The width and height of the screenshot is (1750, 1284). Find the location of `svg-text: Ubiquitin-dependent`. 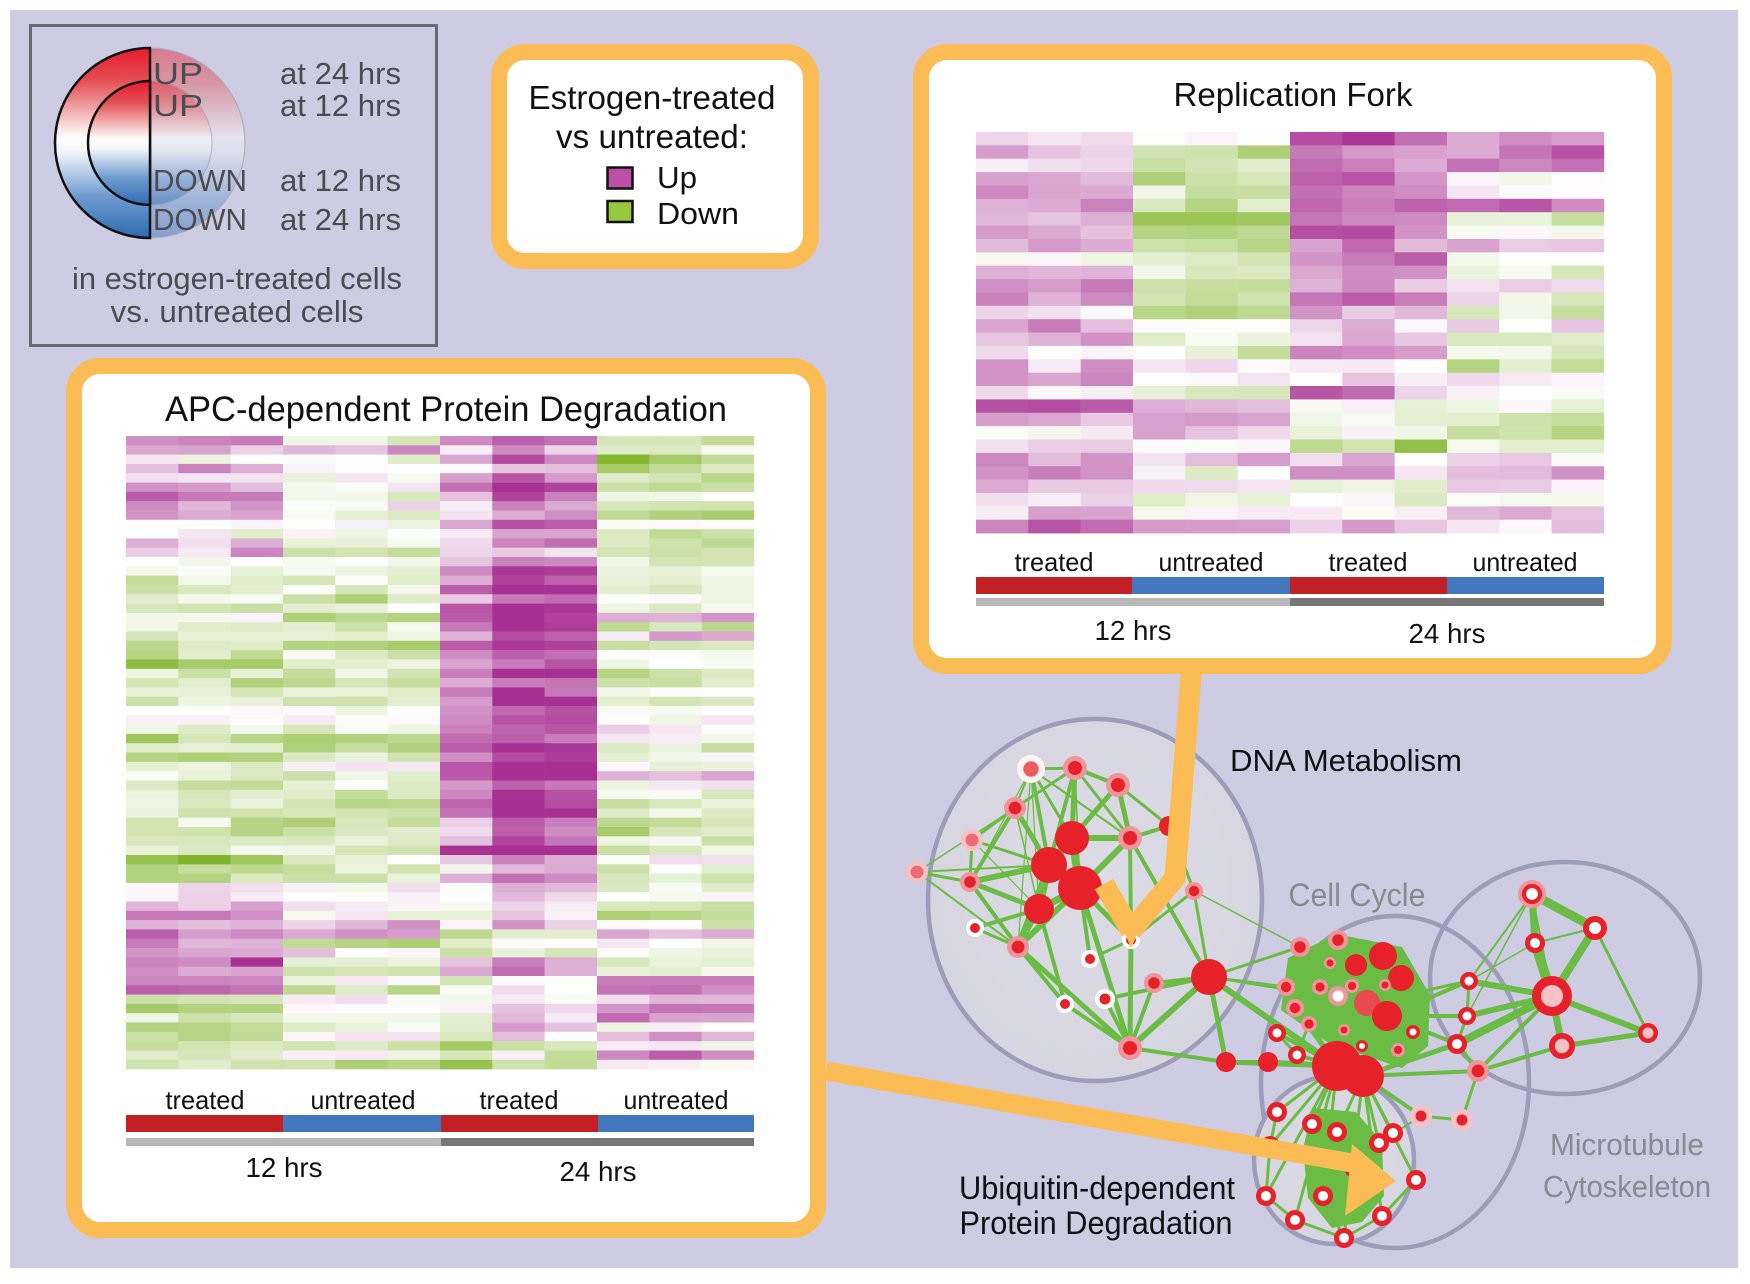

svg-text: Ubiquitin-dependent is located at coordinates (1097, 1188).